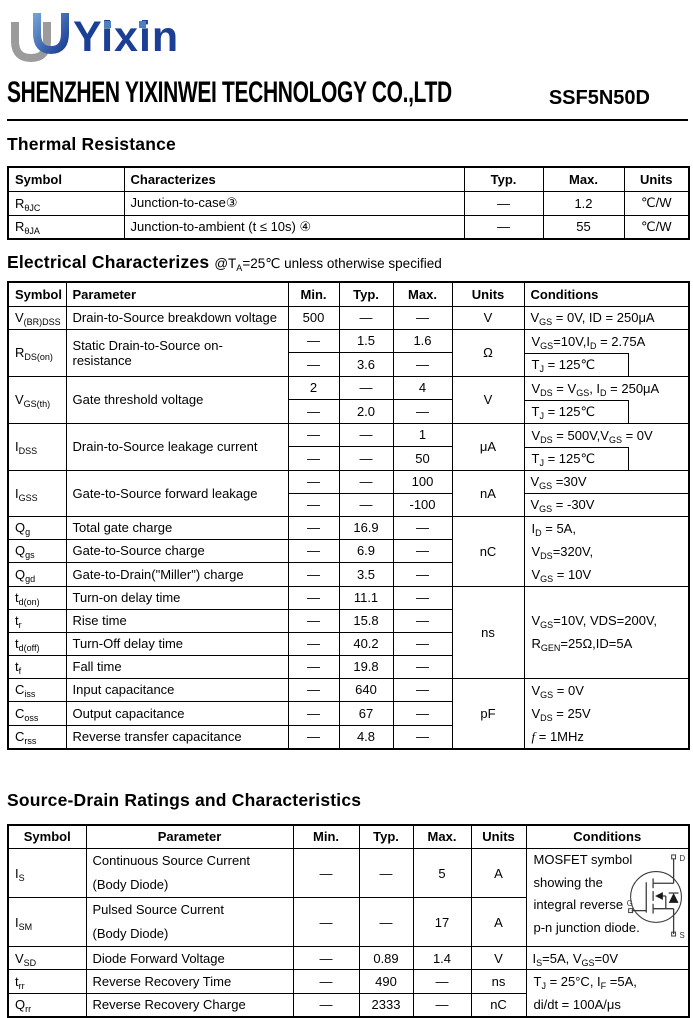 Image resolution: width=693 pixels, height=1018 pixels. I want to click on thermal-section-title: Thermal Resistance, so click(347, 144).